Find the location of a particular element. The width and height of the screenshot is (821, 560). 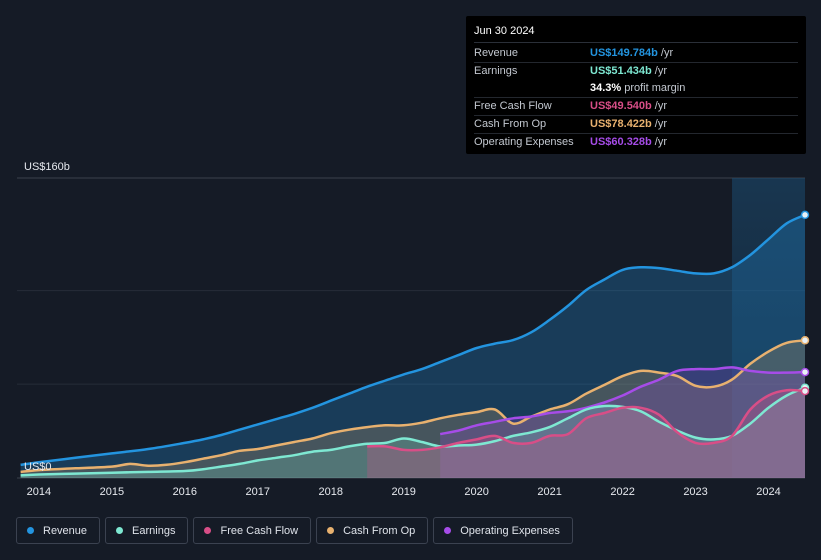

tooltip-row-cfo: Cash From Op US$78.422b /yr is located at coordinates (636, 125).